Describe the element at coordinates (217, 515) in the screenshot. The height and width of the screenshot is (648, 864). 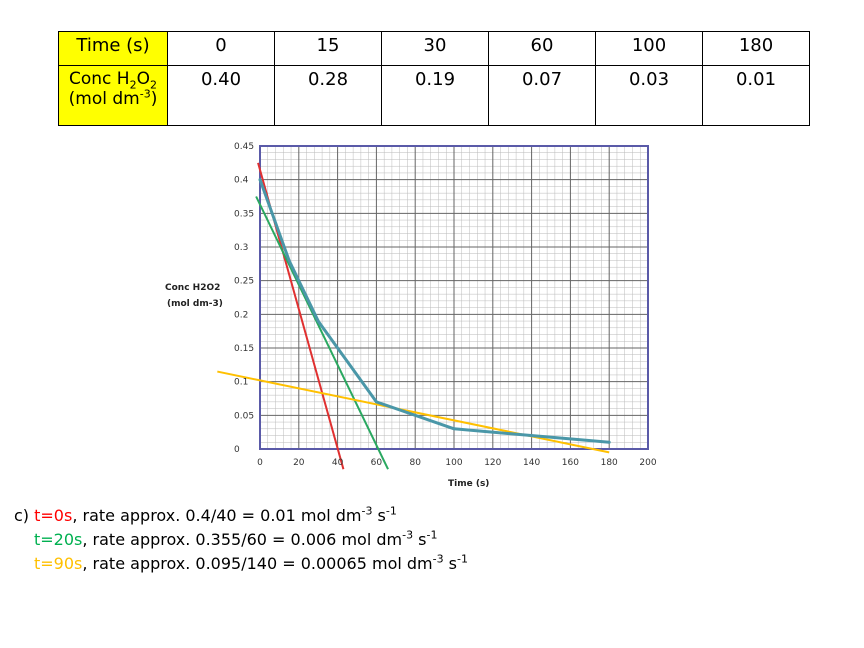
I see `note-text: , rate approx. 0.4/40 = 0.01 mol dm` at that location.